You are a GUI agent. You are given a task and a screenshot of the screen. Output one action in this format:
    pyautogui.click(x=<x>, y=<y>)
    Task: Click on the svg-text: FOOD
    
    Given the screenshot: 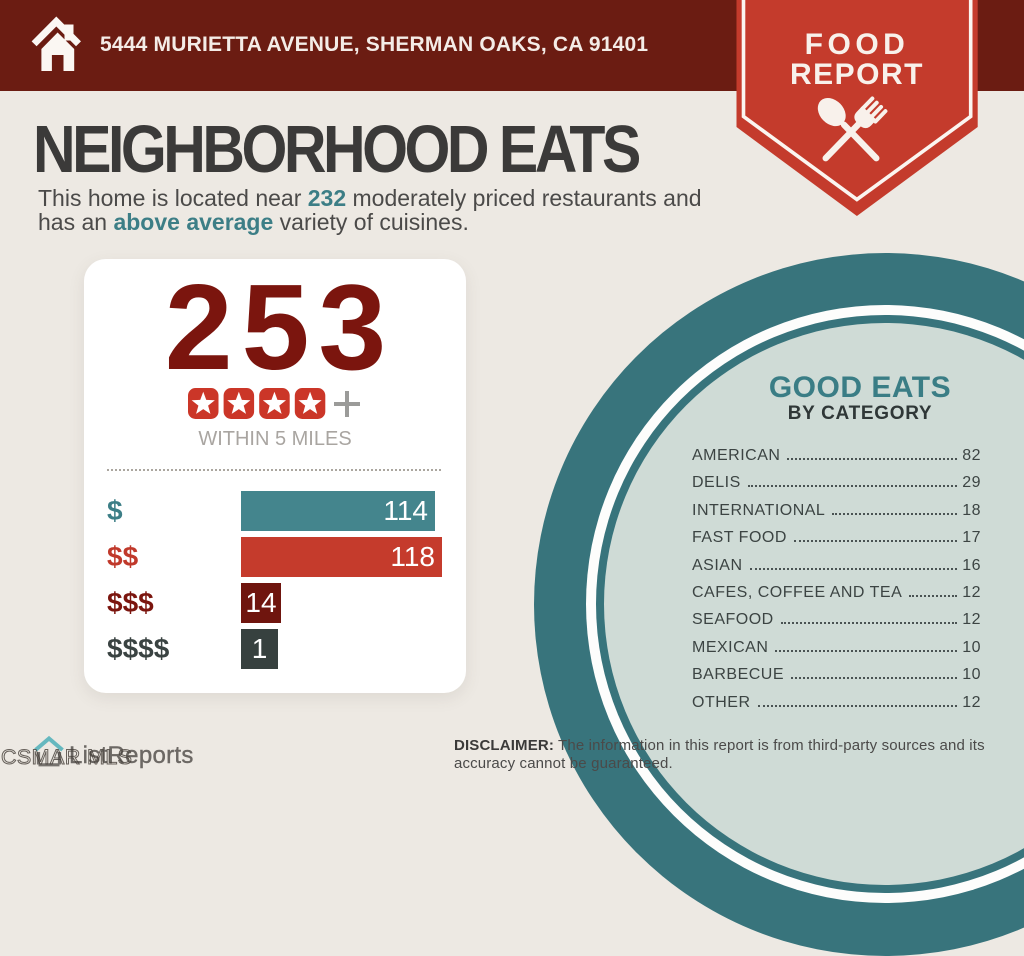 What is the action you would take?
    pyautogui.click(x=857, y=44)
    